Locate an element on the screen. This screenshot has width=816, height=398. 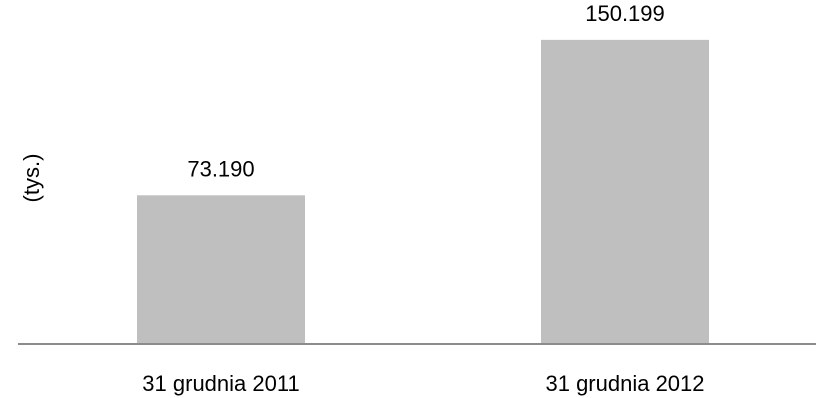
x-tick-label-2: 31 grudnia 2012 is located at coordinates (624, 383).